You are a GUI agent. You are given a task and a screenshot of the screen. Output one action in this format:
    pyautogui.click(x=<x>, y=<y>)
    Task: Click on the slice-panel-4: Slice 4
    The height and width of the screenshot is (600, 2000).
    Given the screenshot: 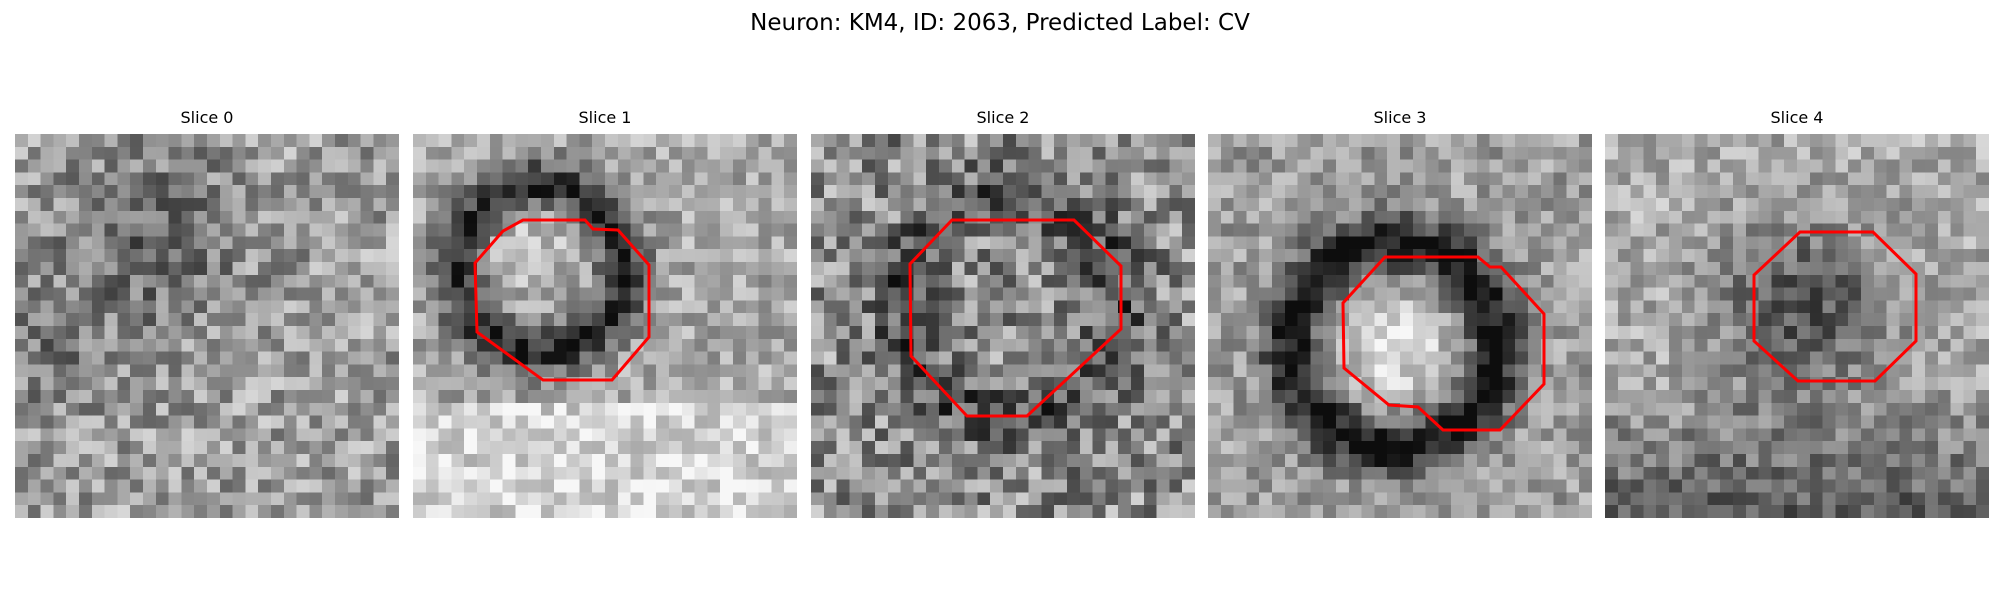 What is the action you would take?
    pyautogui.click(x=1797, y=314)
    